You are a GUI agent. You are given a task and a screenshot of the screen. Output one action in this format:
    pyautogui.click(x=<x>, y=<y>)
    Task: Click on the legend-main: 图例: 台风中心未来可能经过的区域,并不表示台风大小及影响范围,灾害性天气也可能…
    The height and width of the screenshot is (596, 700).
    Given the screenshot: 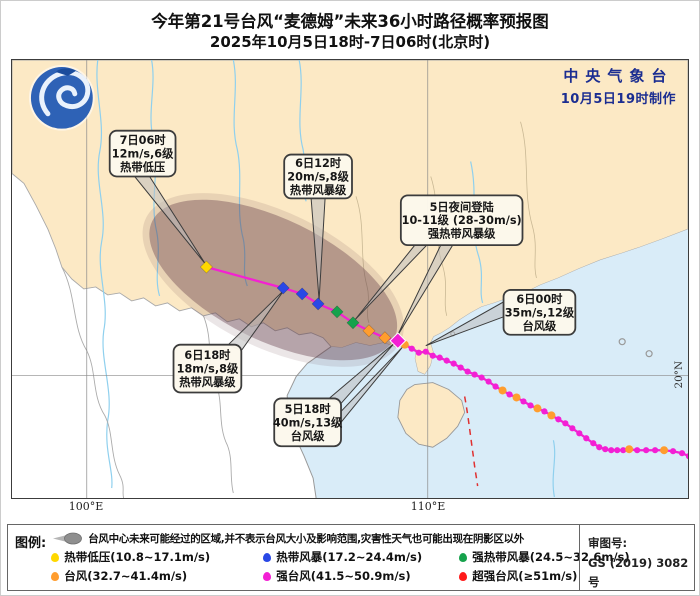 What is the action you would take?
    pyautogui.click(x=319, y=557)
    